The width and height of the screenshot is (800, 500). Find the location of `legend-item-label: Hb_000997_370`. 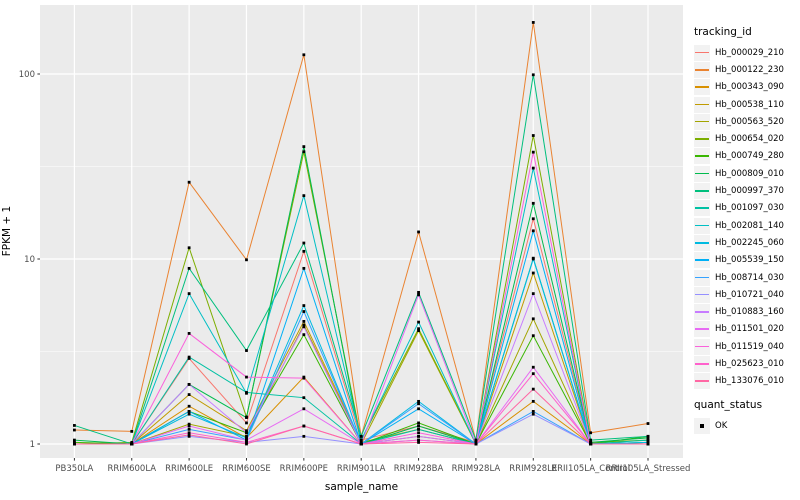

legend-item-label: Hb_000997_370 is located at coordinates (749, 191).